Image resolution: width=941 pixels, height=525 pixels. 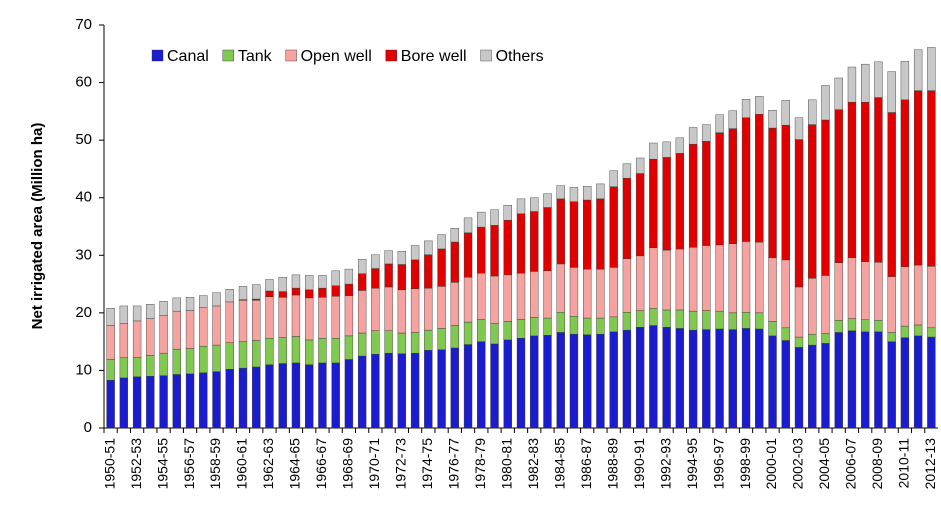 I want to click on y-tick-label: 70, so click(x=83, y=24).